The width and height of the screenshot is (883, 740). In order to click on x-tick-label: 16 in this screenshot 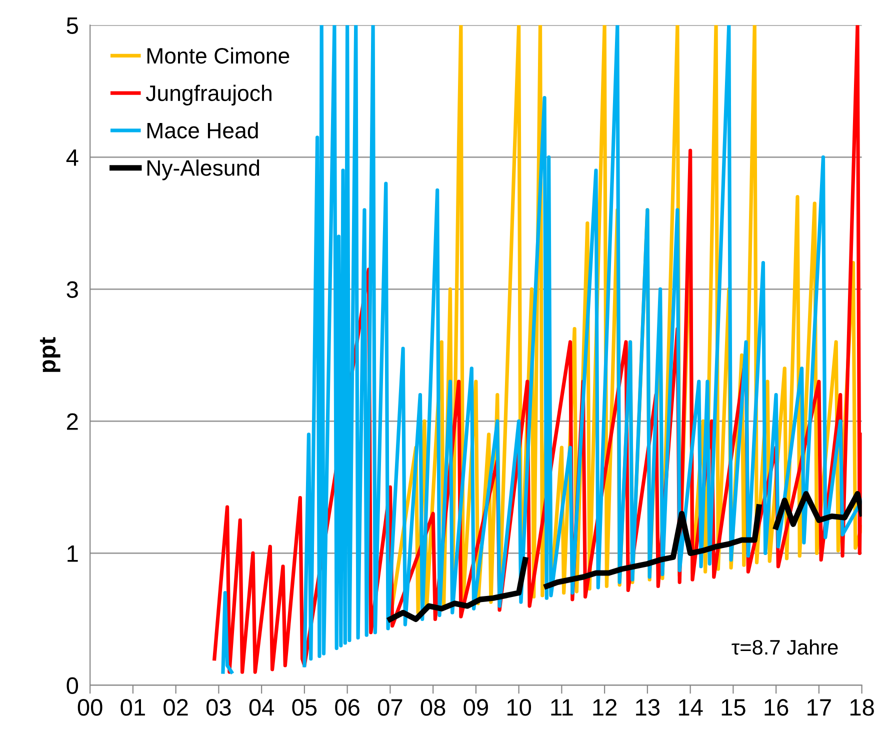, I will do `click(776, 707)`.